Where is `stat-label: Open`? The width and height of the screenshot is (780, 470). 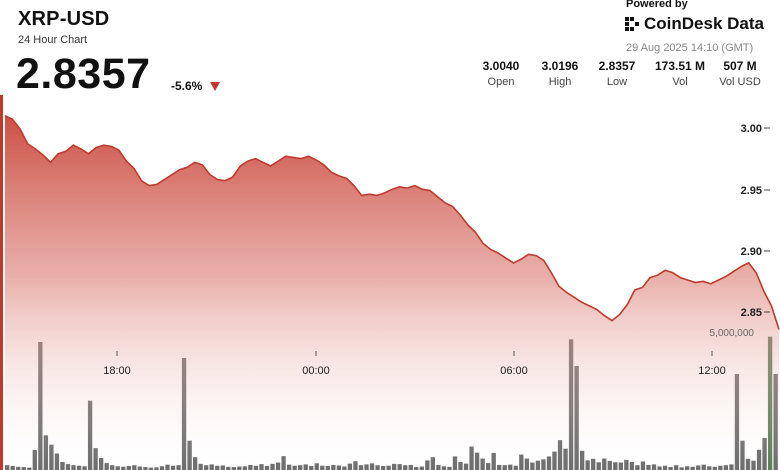 stat-label: Open is located at coordinates (501, 82).